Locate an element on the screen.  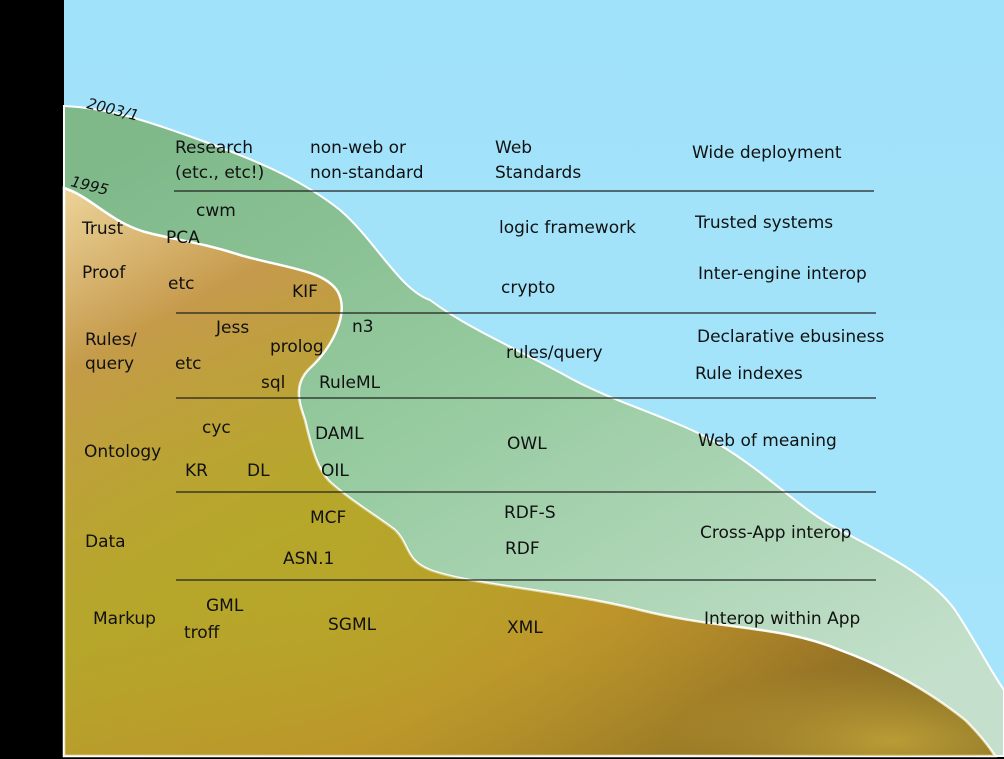
tech-sql: sql is located at coordinates (273, 383).